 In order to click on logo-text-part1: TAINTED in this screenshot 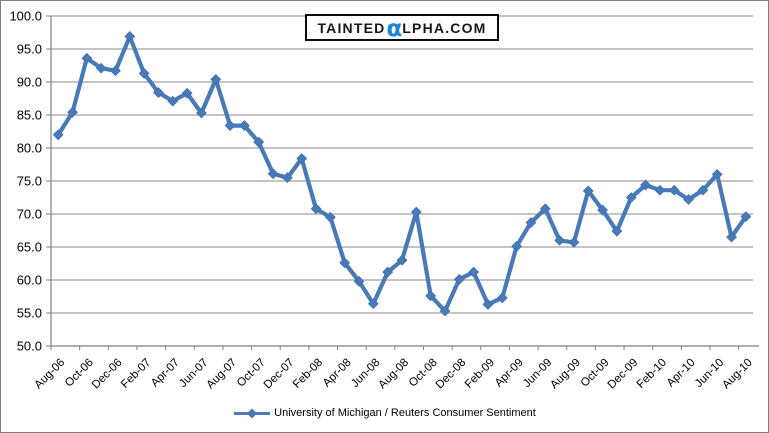, I will do `click(351, 27)`.